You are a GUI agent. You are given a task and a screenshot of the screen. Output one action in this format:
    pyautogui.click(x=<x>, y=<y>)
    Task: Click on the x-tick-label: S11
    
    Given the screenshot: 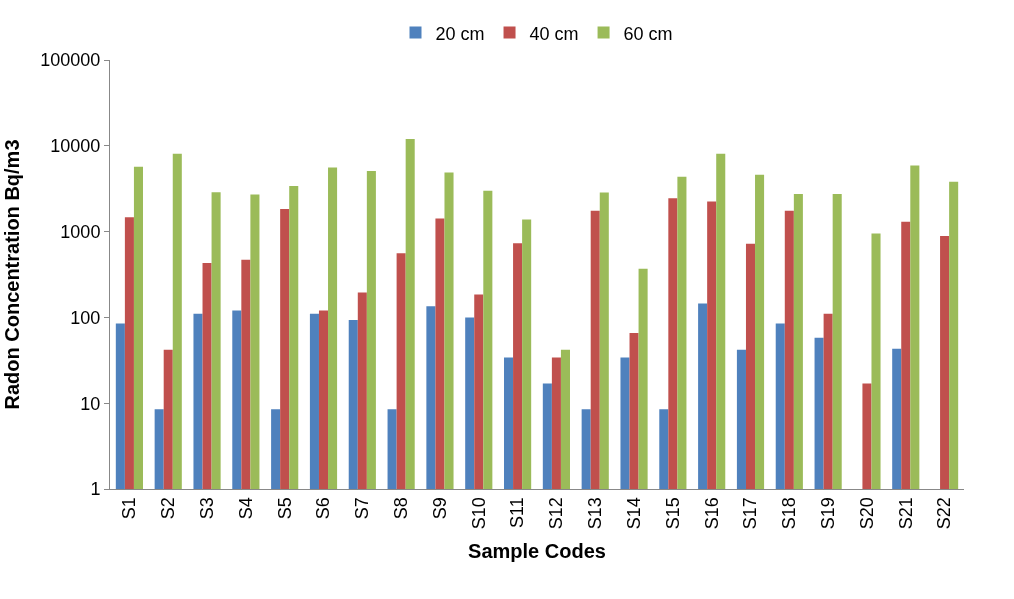 What is the action you would take?
    pyautogui.click(x=517, y=512)
    